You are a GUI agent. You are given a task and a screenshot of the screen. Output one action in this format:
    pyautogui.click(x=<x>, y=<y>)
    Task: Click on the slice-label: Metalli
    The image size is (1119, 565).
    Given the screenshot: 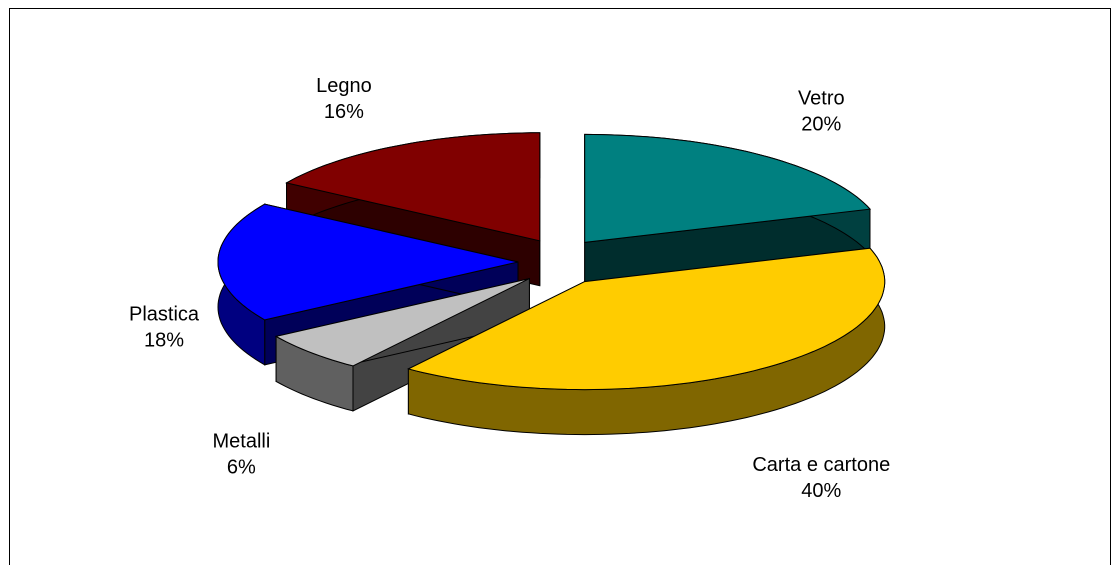 What is the action you would take?
    pyautogui.click(x=241, y=442)
    